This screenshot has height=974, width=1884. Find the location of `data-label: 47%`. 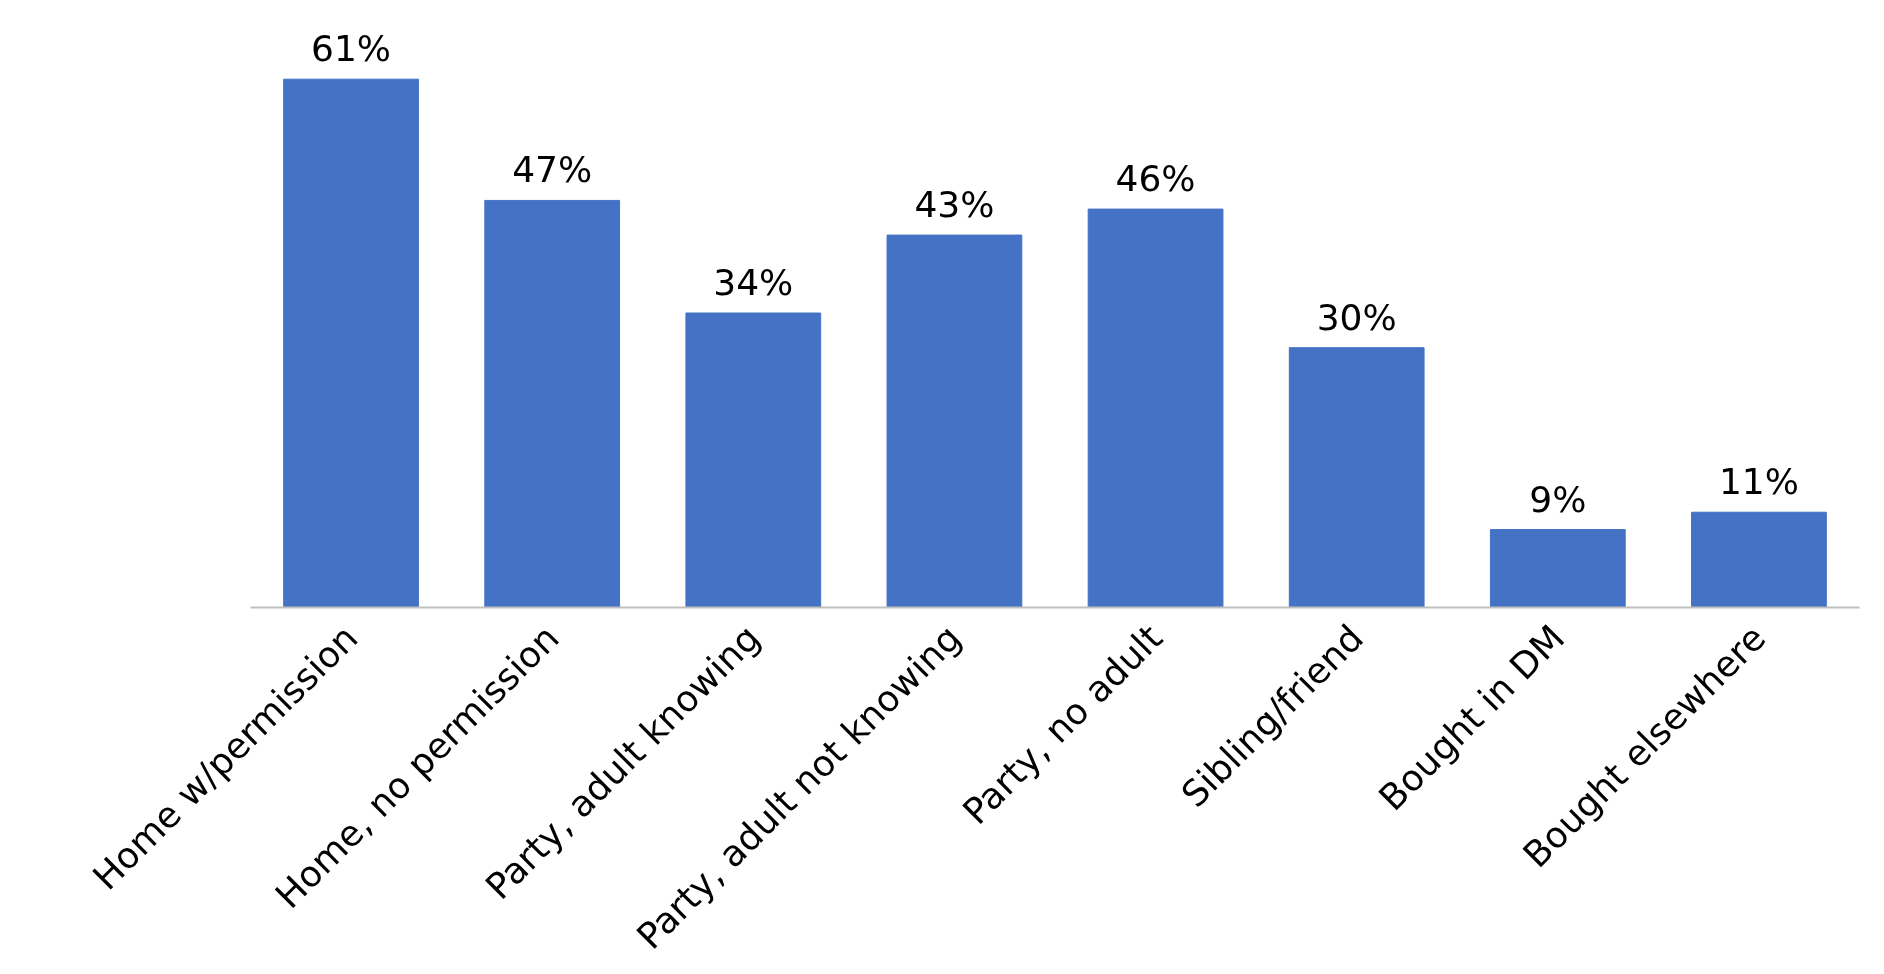

data-label: 47% is located at coordinates (552, 170).